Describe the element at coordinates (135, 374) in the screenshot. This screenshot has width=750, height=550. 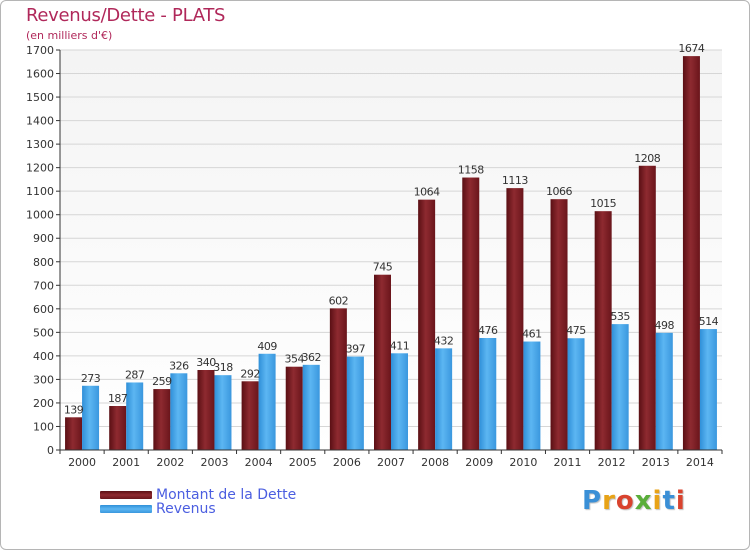
I see `data-label-revenus: 287` at that location.